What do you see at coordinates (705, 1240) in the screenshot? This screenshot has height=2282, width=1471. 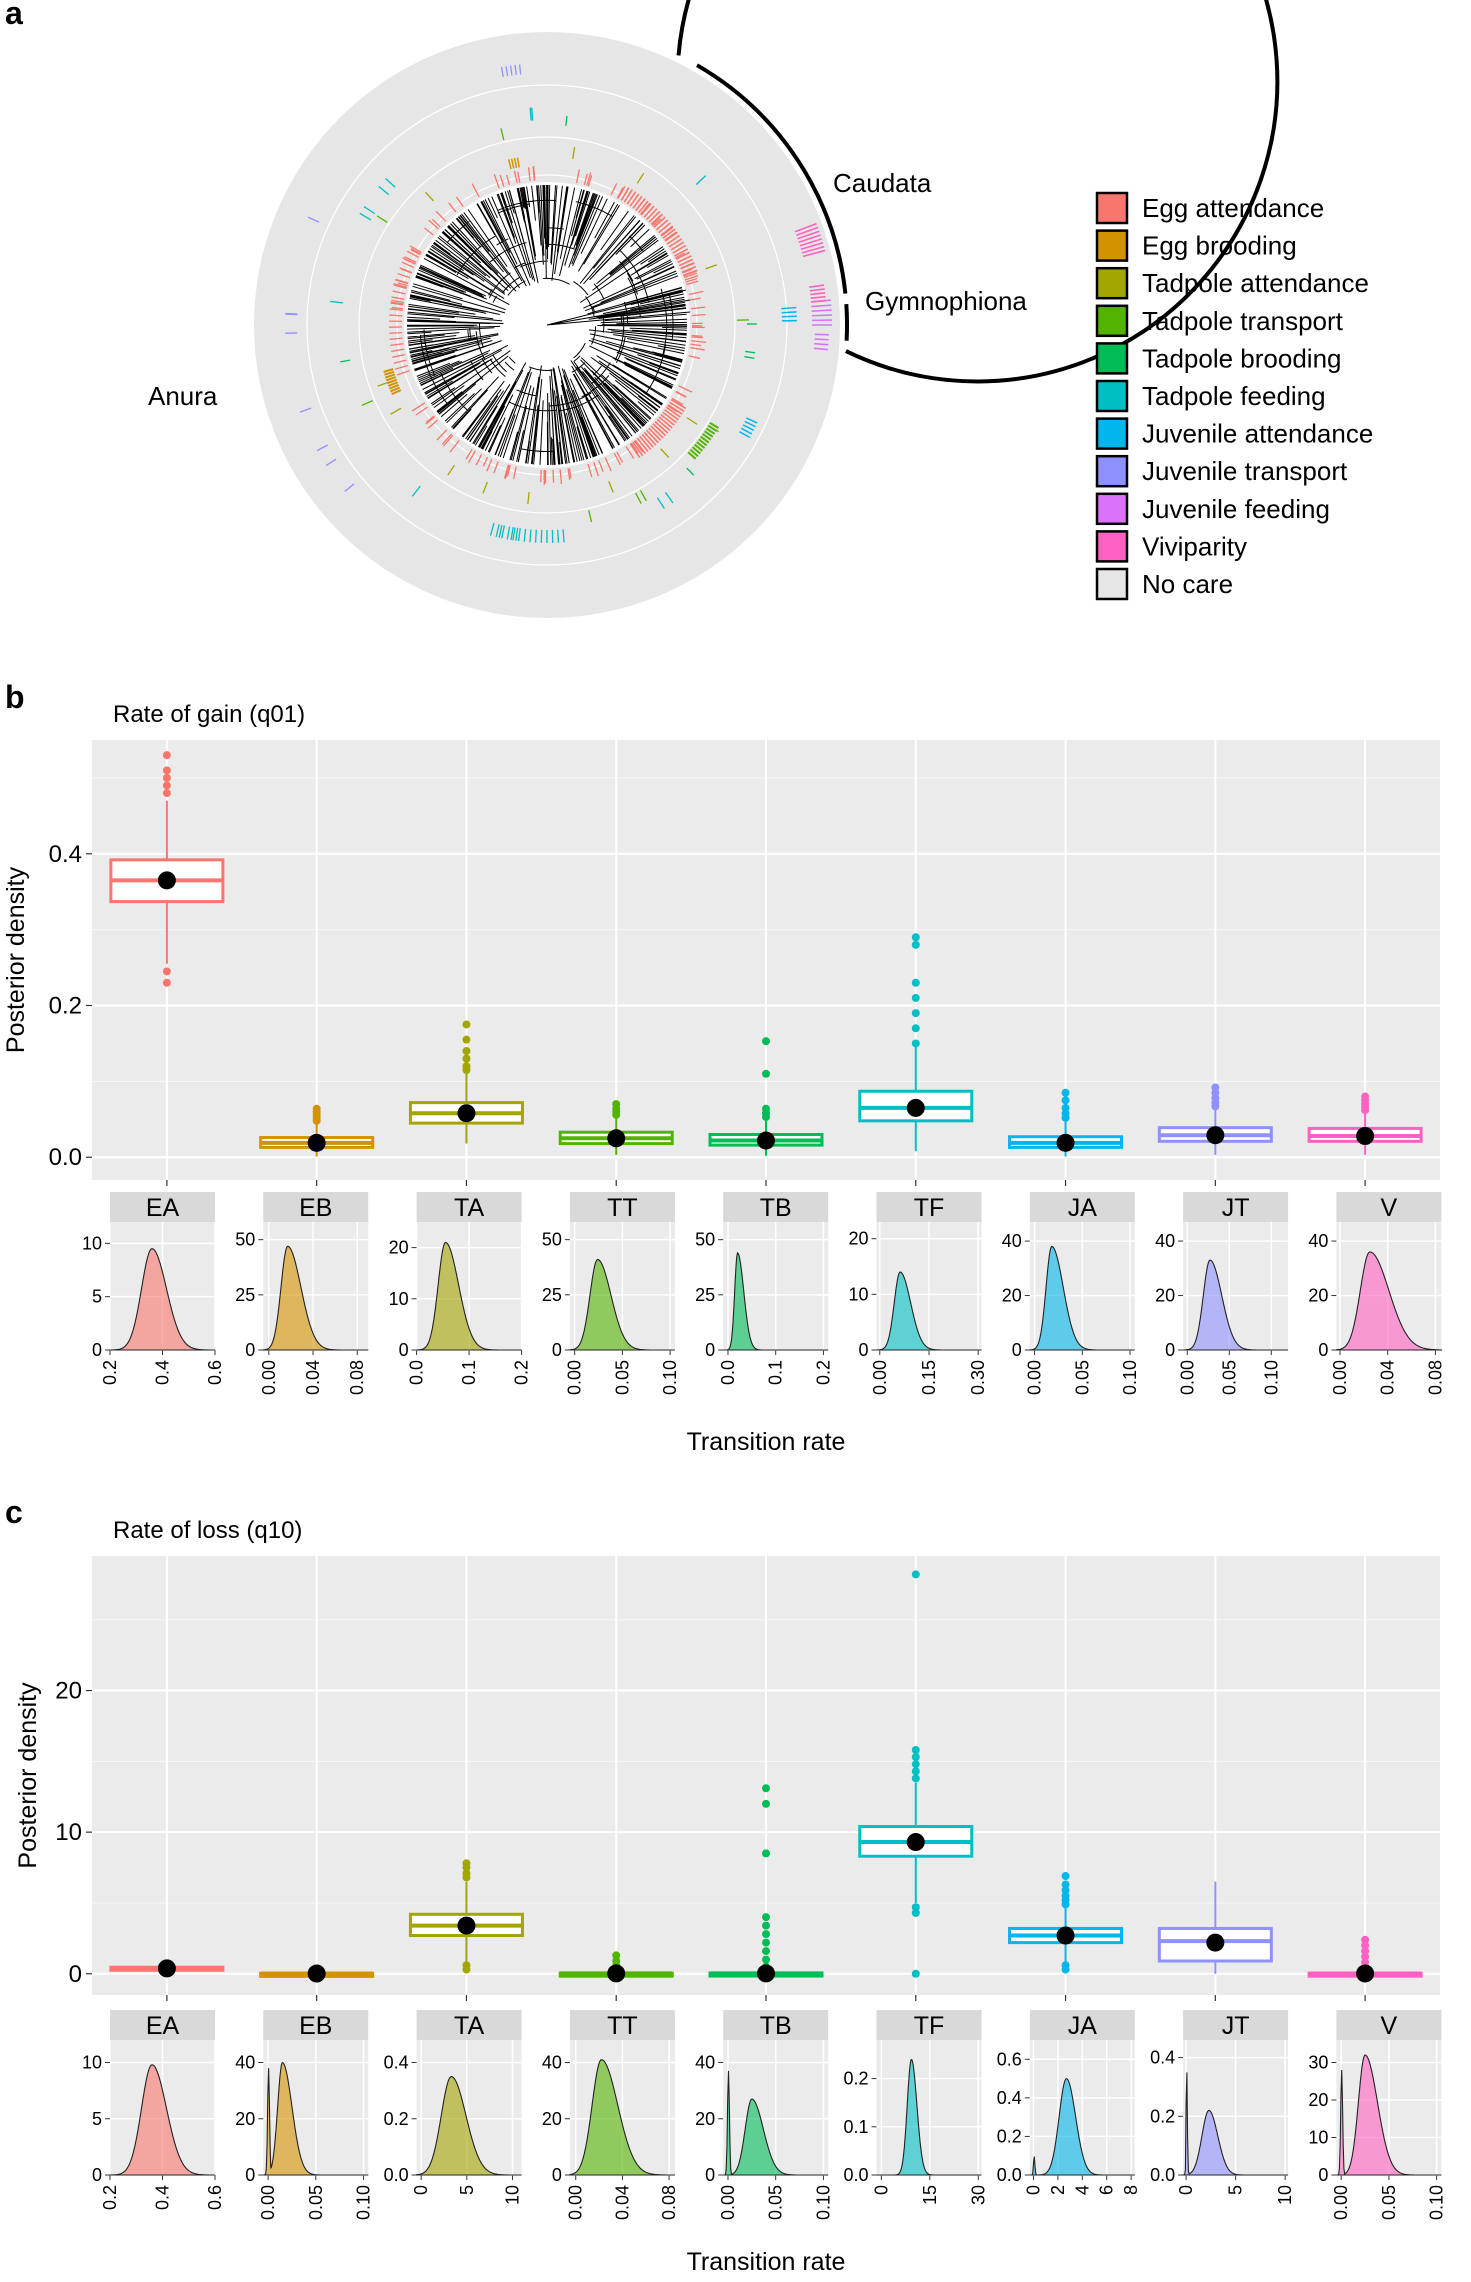 I see `facet-y-tick-label-TB: 50` at bounding box center [705, 1240].